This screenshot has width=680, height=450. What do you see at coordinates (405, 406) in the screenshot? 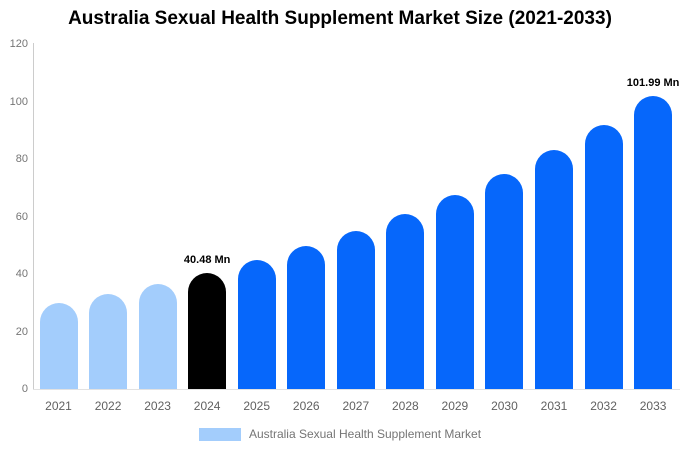
I see `x-tick-label-2028: 2028` at bounding box center [405, 406].